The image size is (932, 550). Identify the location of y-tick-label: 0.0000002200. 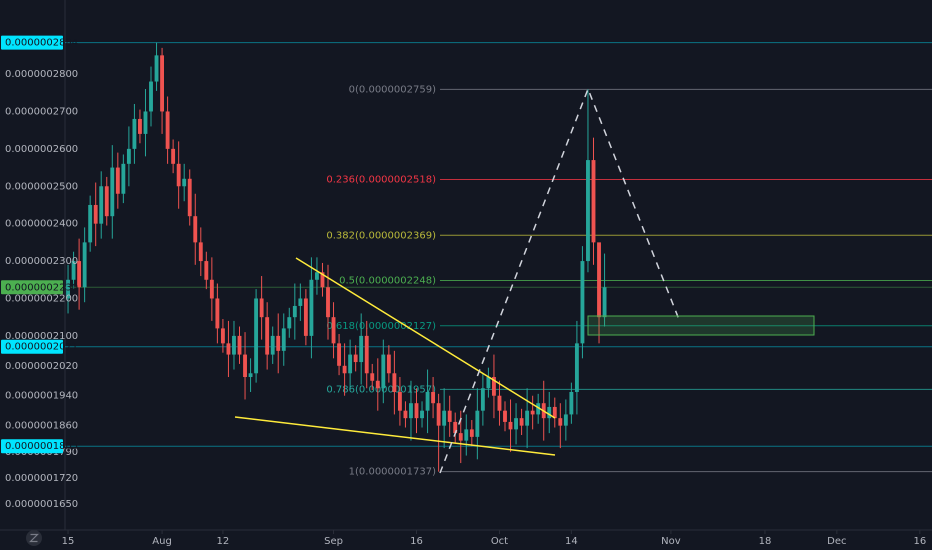
(41, 298).